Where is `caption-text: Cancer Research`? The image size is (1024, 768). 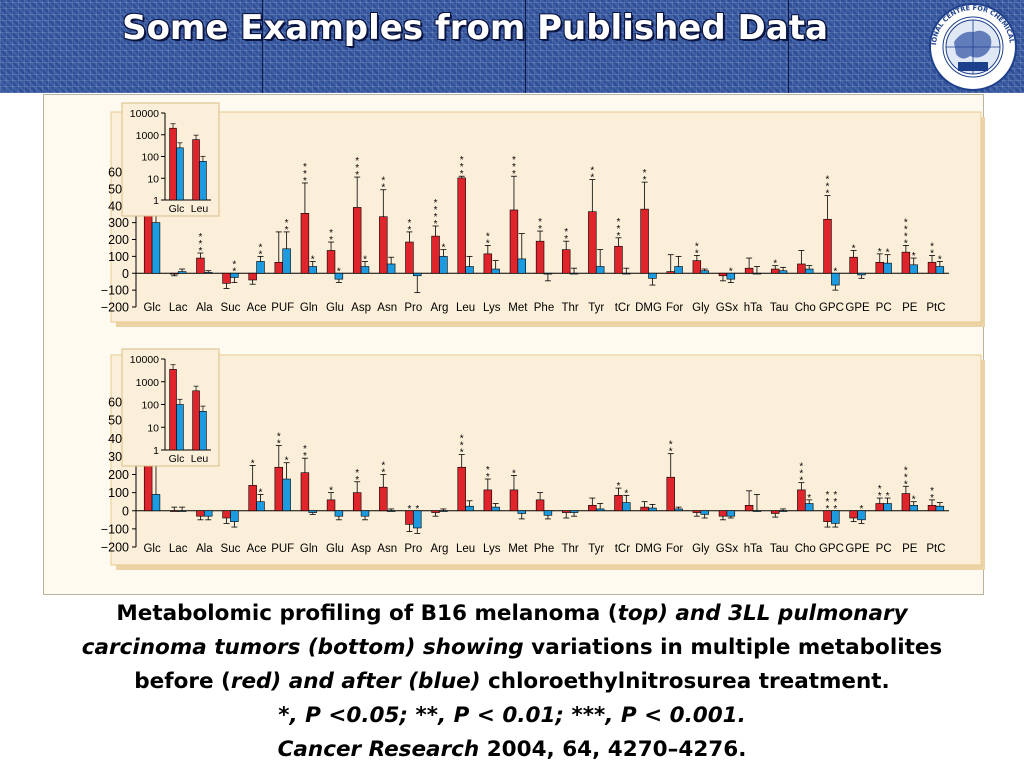
caption-text: Cancer Research is located at coordinates (378, 749).